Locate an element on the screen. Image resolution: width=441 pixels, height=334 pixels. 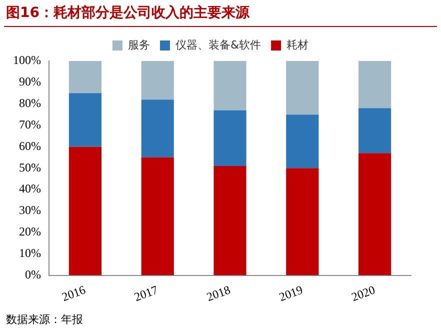
y-tick-label: 100% is located at coordinates (26, 60).